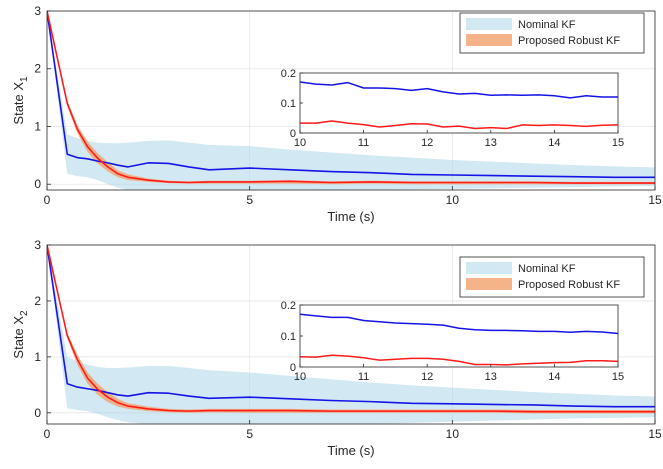 This screenshot has width=663, height=469. I want to click on inset-background, so click(459, 336).